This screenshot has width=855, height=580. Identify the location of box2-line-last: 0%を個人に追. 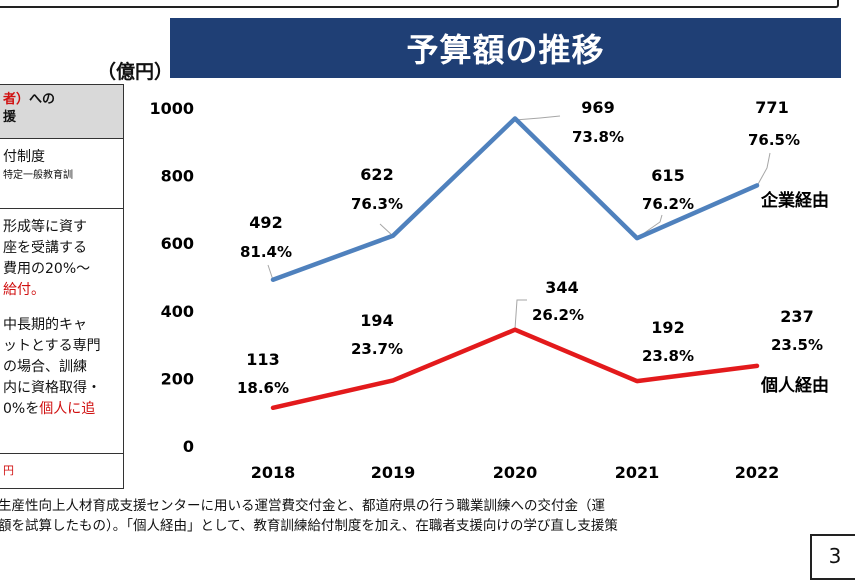
(63, 409).